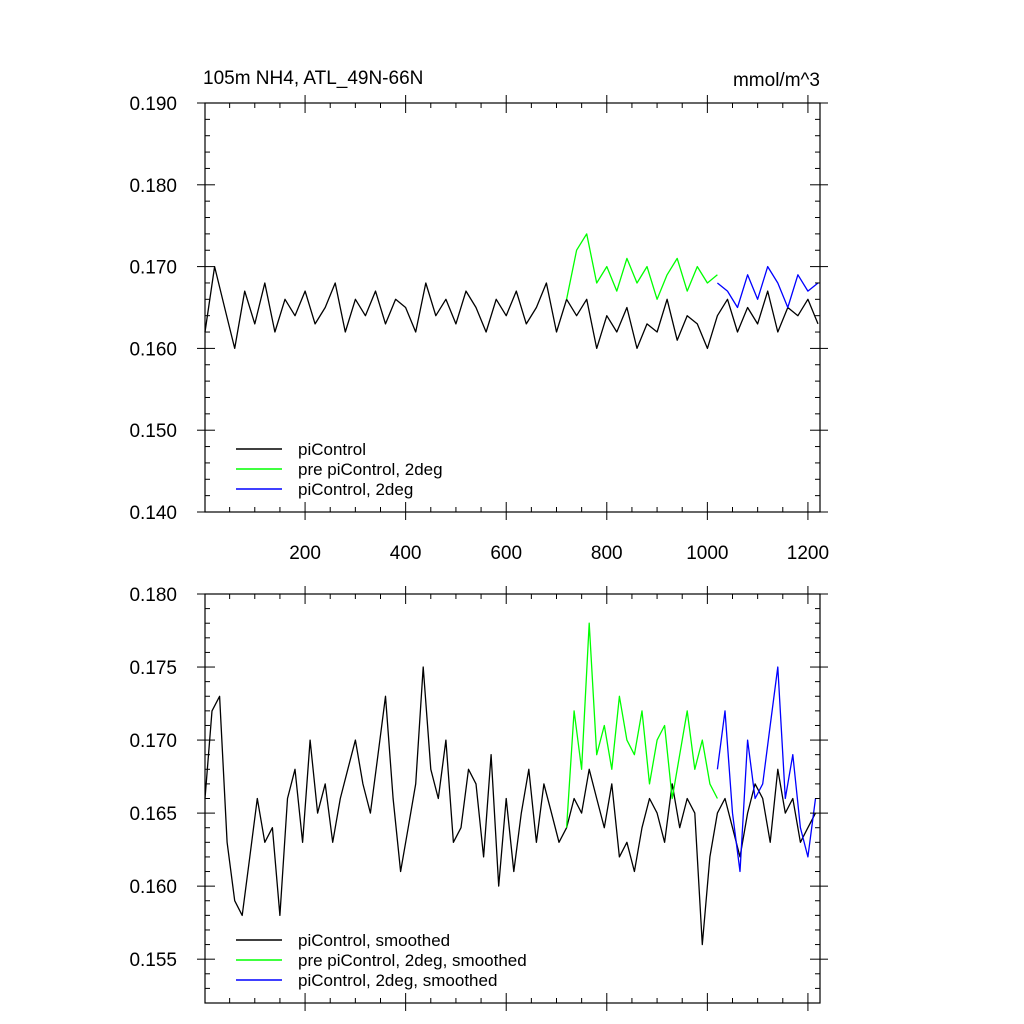  Describe the element at coordinates (355, 489) in the screenshot. I see `legend-label-3: piControl, 2deg` at that location.